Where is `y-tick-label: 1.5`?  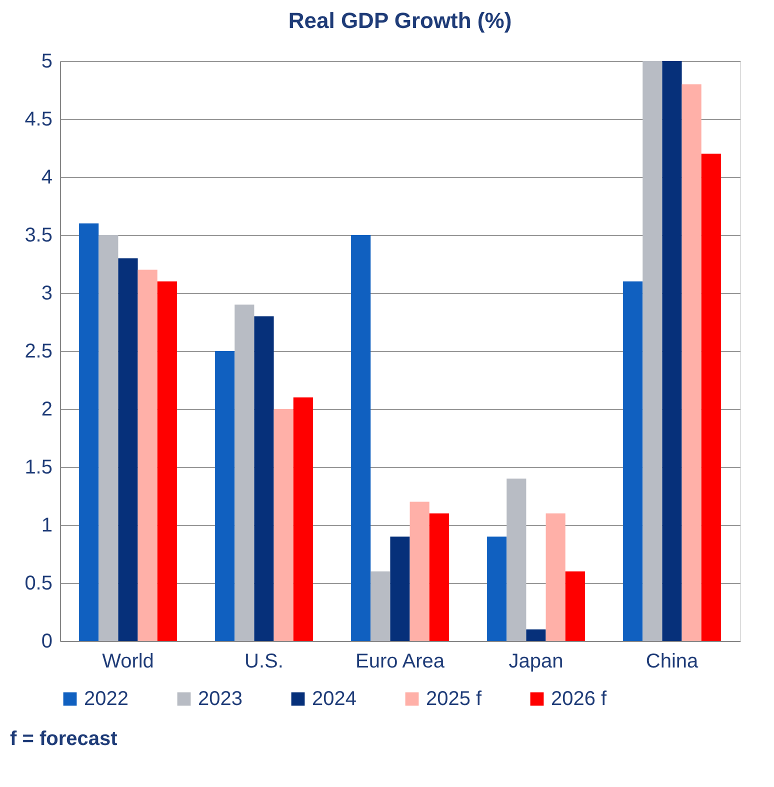
y-tick-label: 1.5 is located at coordinates (38, 467).